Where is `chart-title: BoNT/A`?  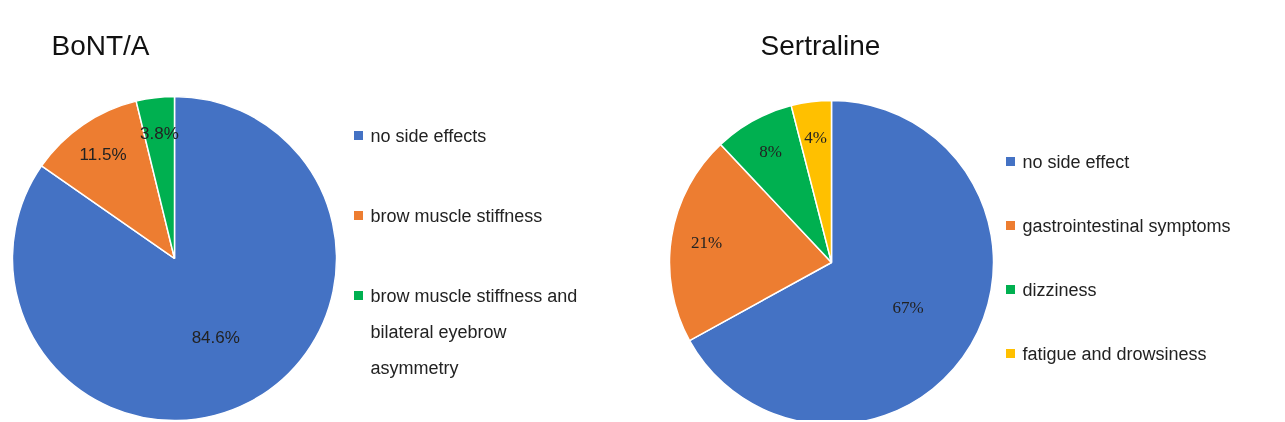 chart-title: BoNT/A is located at coordinates (100, 45).